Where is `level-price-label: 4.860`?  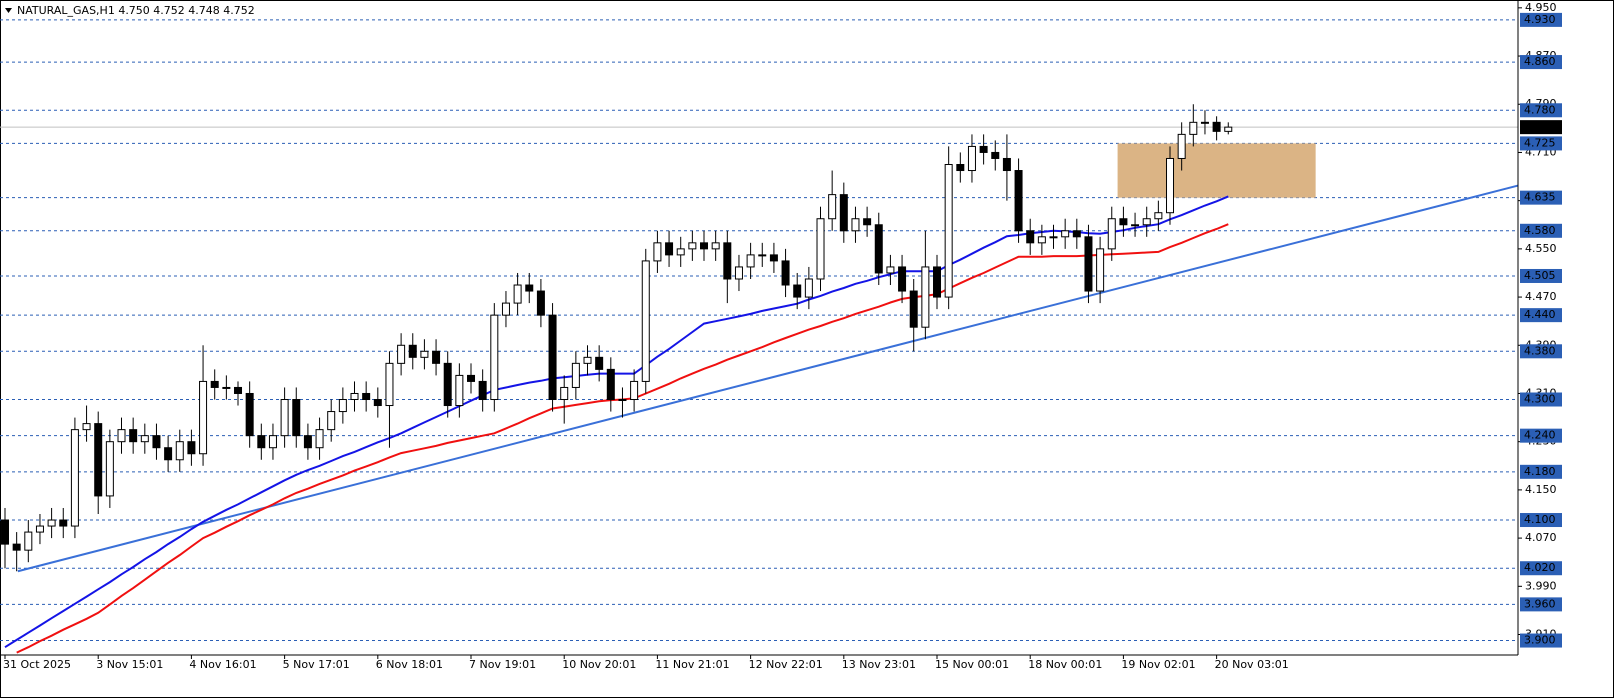
level-price-label: 4.860 is located at coordinates (1540, 61).